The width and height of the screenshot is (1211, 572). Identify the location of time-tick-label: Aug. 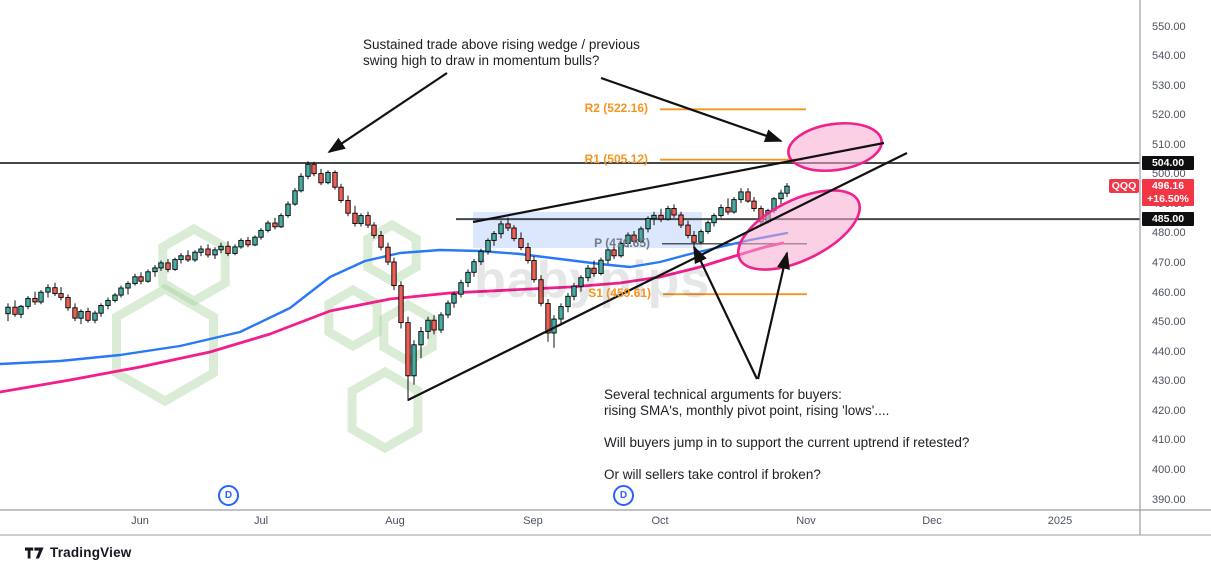
(395, 521).